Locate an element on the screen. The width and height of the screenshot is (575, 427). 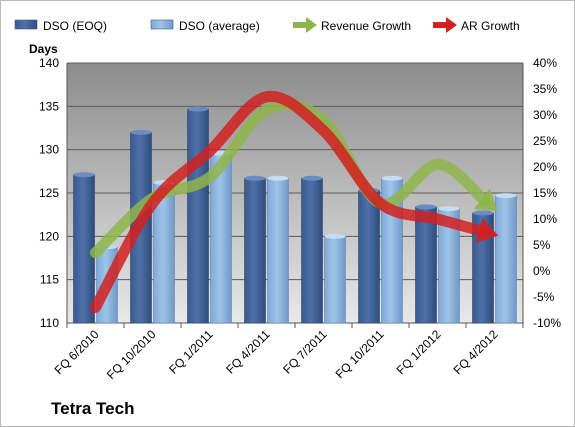
y-tick-label: 130 is located at coordinates (49, 150).